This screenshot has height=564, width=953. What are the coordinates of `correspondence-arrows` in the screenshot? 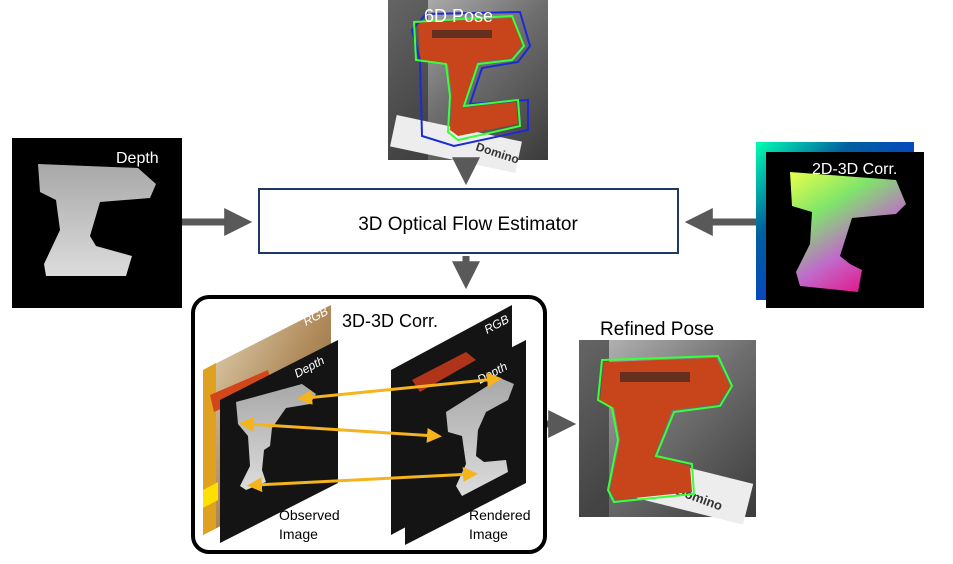 It's located at (370, 432).